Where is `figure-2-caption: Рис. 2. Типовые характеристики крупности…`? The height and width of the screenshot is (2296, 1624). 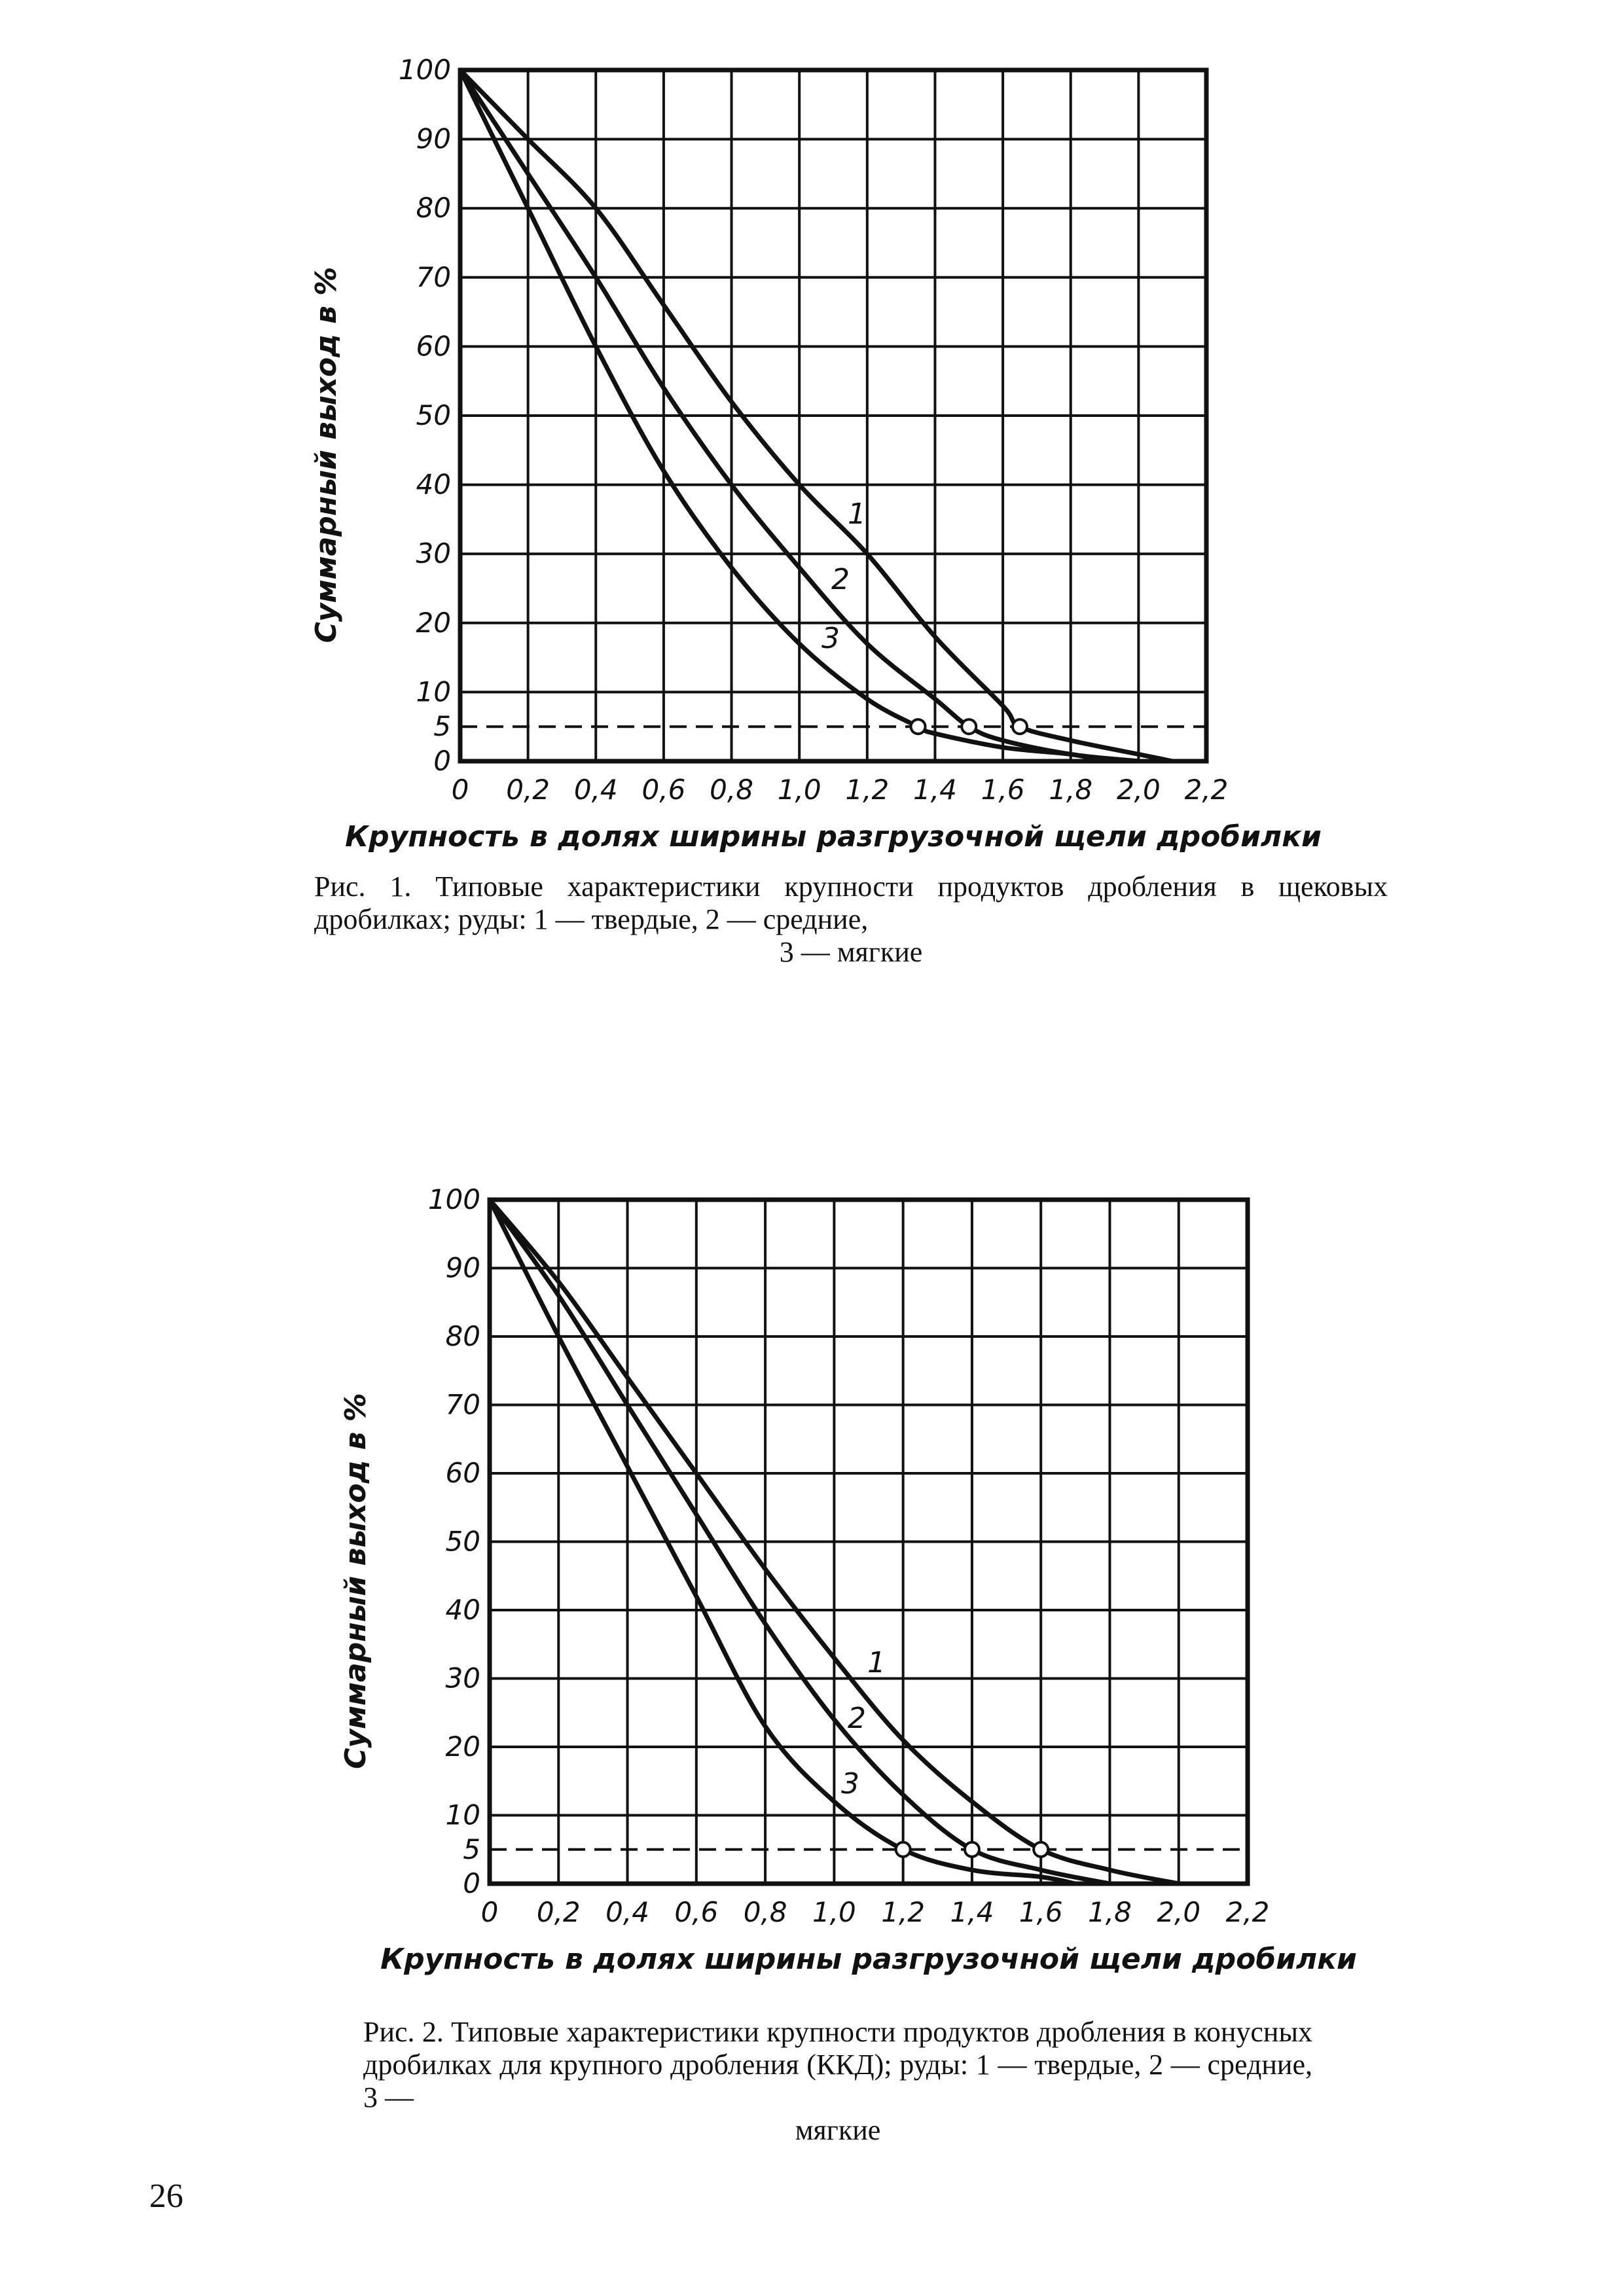
figure-2-caption: Рис. 2. Типовые характеристики крупности… is located at coordinates (837, 2081).